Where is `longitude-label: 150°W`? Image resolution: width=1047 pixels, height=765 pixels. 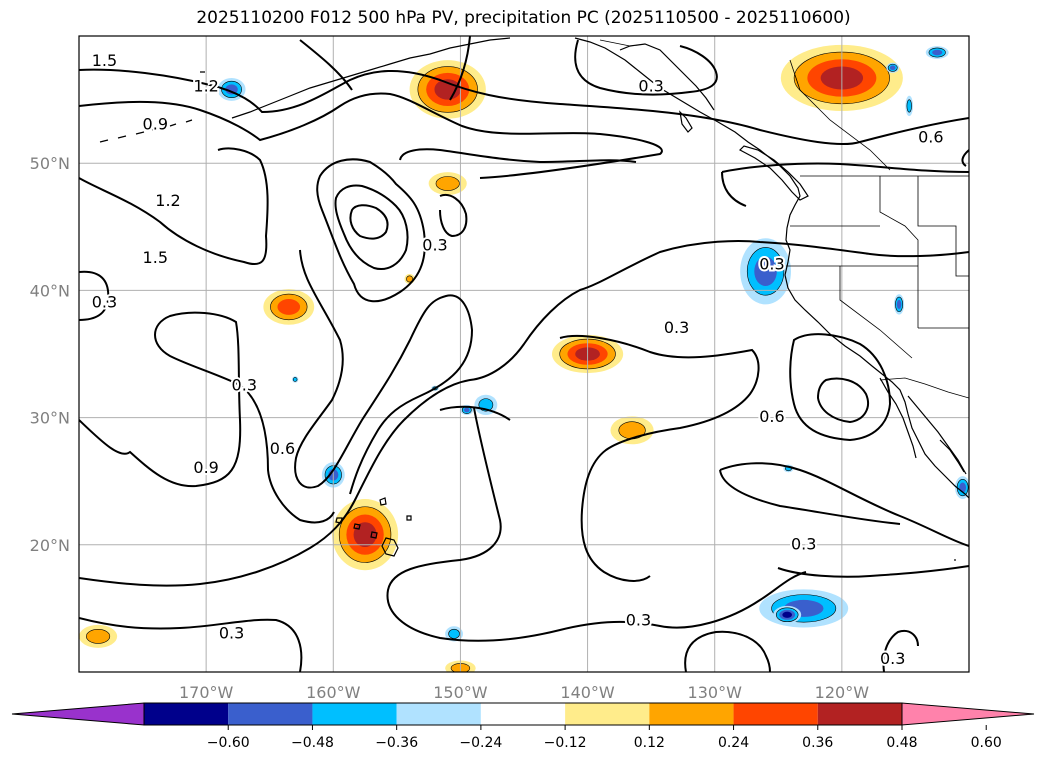 longitude-label: 150°W is located at coordinates (460, 692).